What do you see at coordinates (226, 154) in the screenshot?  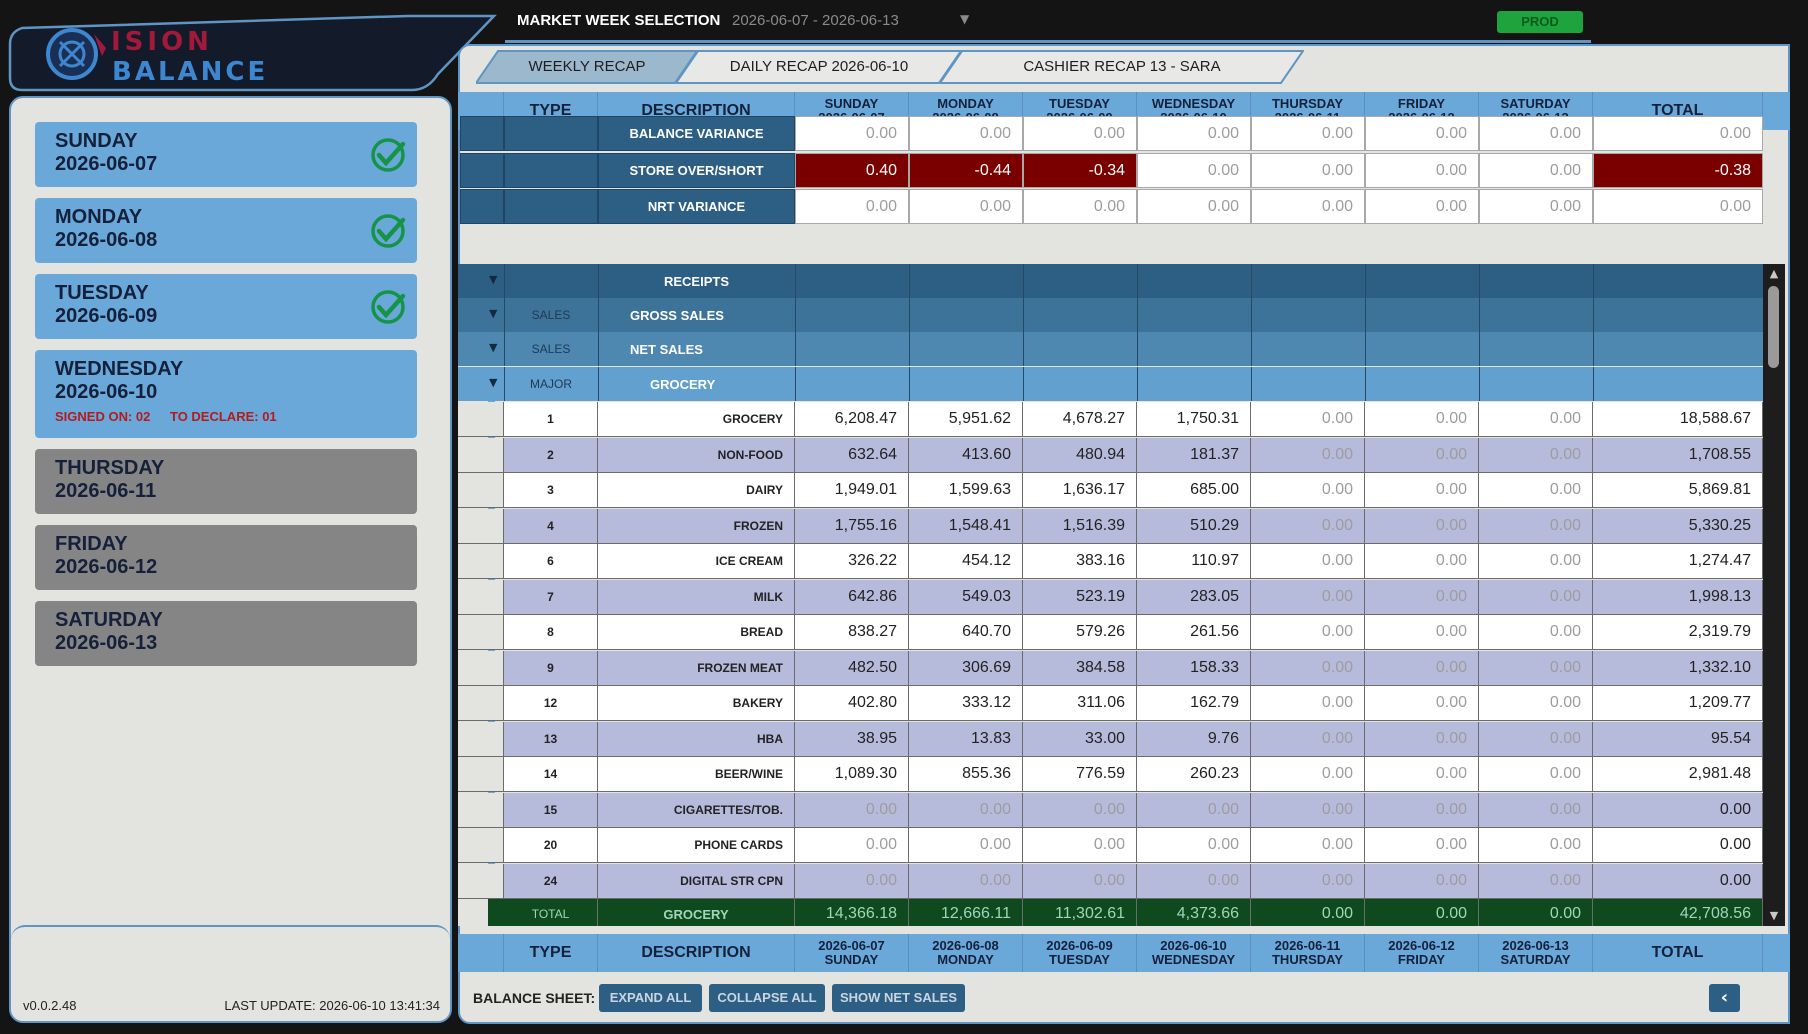 I see `sidebar-day-sunday: SUNDAY 2026-06-07` at bounding box center [226, 154].